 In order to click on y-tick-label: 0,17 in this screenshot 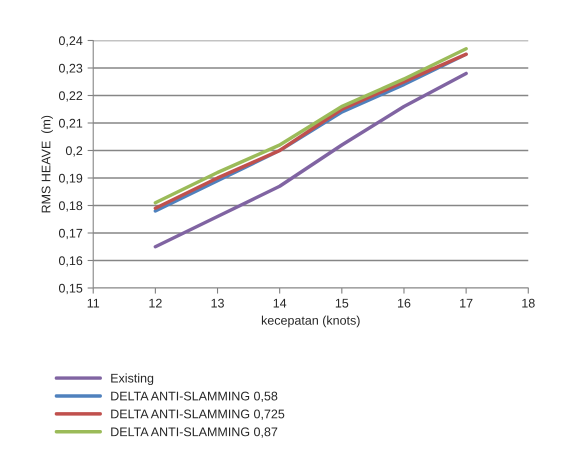, I will do `click(70, 234)`.